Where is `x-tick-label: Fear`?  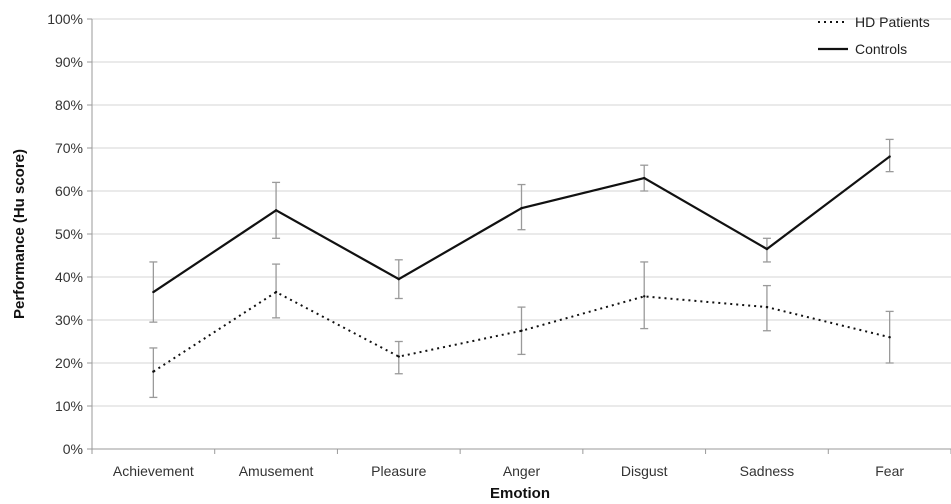
x-tick-label: Fear is located at coordinates (889, 471).